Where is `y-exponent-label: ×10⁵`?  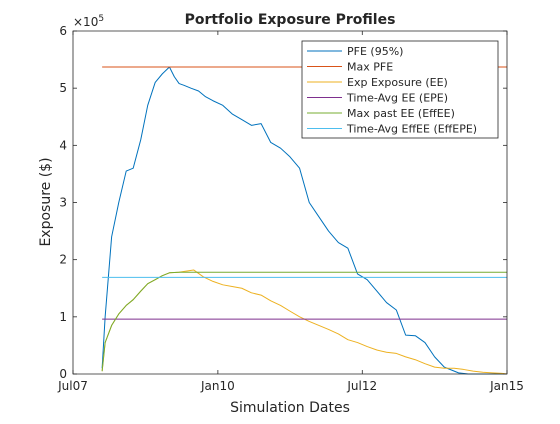 y-exponent-label: ×10⁵ is located at coordinates (88, 21).